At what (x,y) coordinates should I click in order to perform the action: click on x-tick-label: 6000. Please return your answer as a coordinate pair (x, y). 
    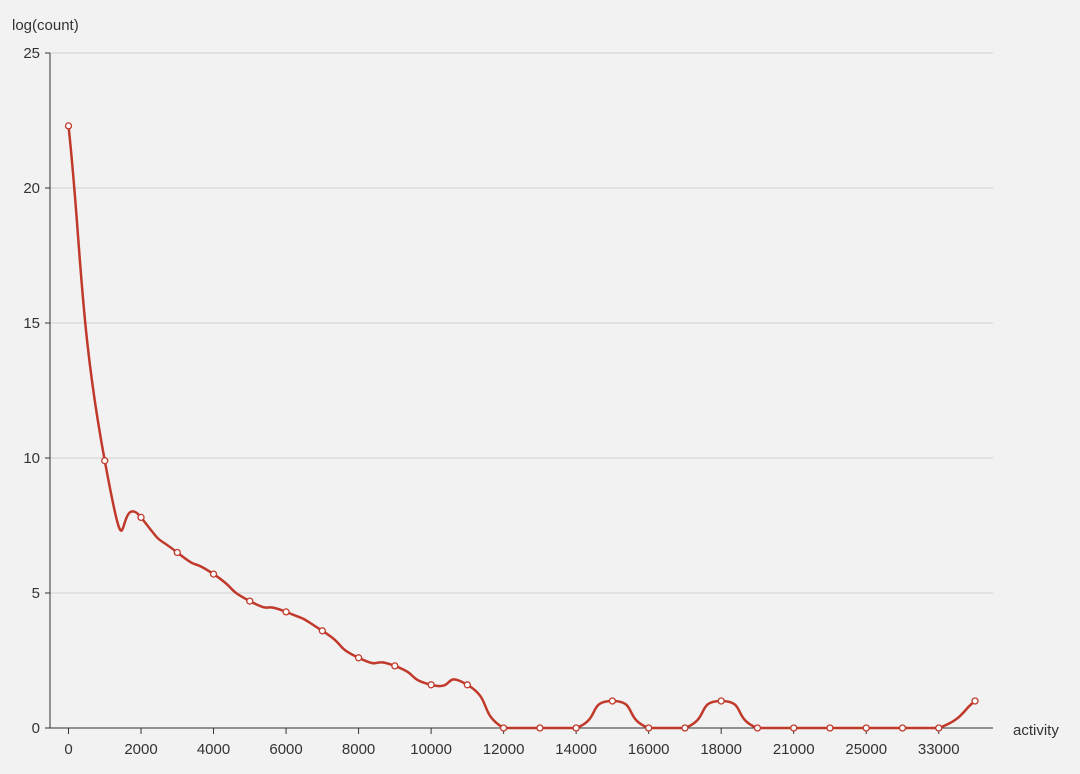
    Looking at the image, I should click on (285, 749).